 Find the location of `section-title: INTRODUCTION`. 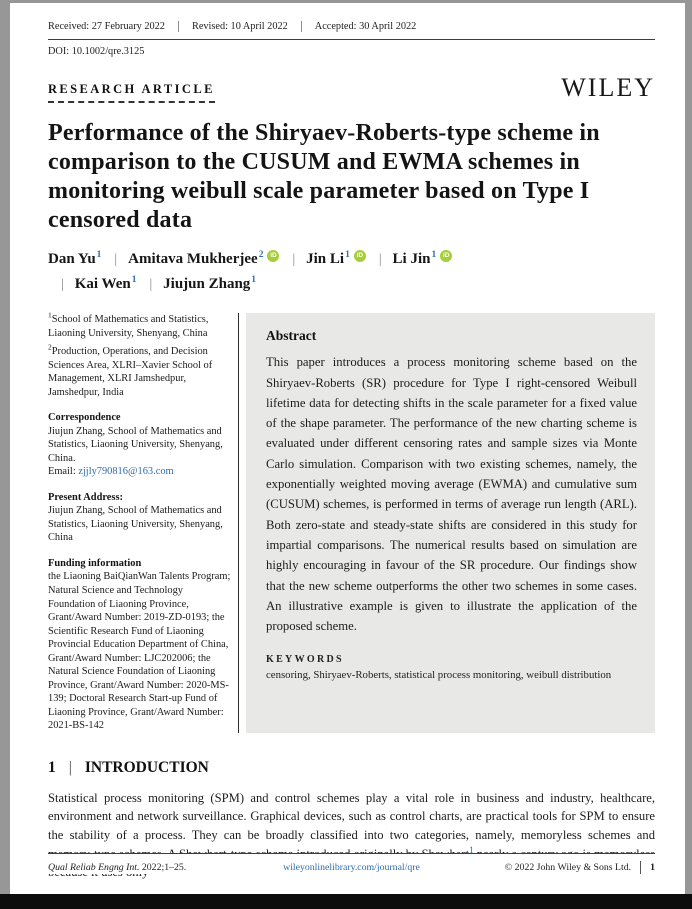

section-title: INTRODUCTION is located at coordinates (146, 767).